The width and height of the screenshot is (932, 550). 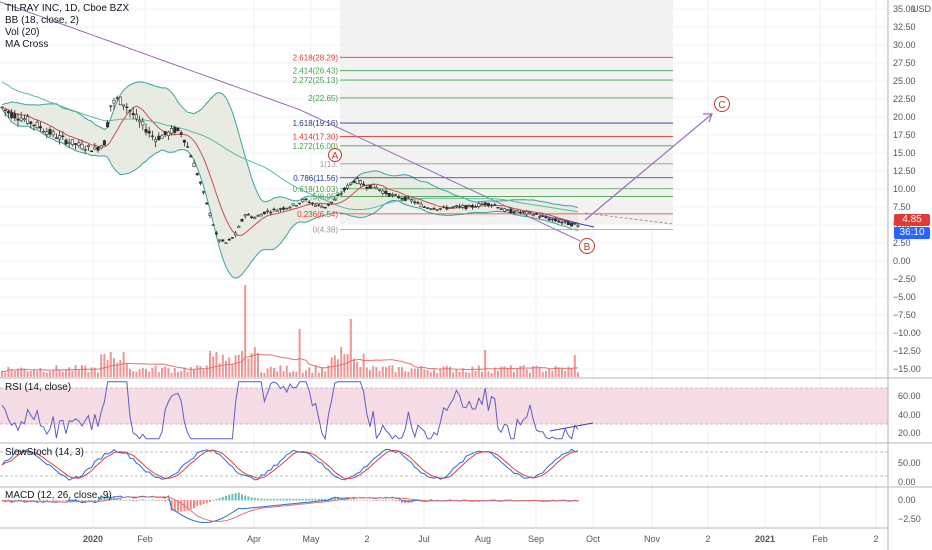 I want to click on fib-level-label: 0.236(6.54), so click(x=317, y=214).